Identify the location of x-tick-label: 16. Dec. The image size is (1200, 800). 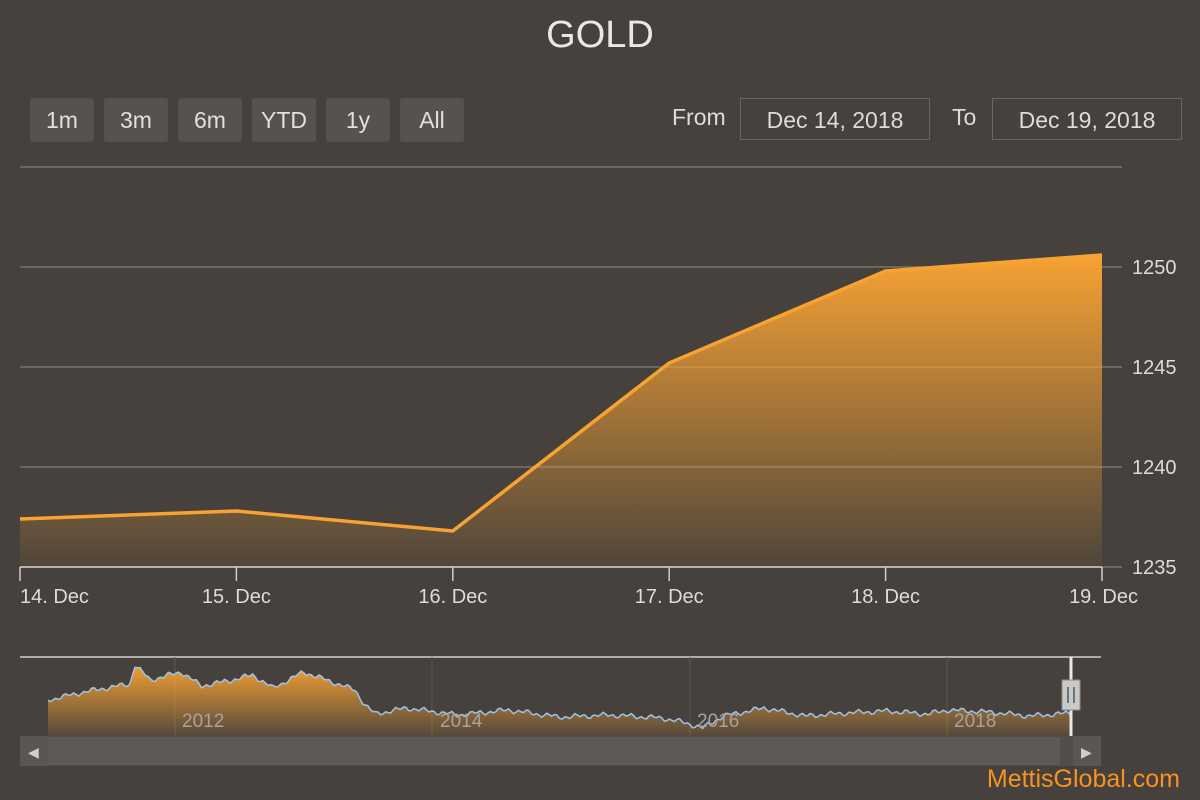
(452, 597).